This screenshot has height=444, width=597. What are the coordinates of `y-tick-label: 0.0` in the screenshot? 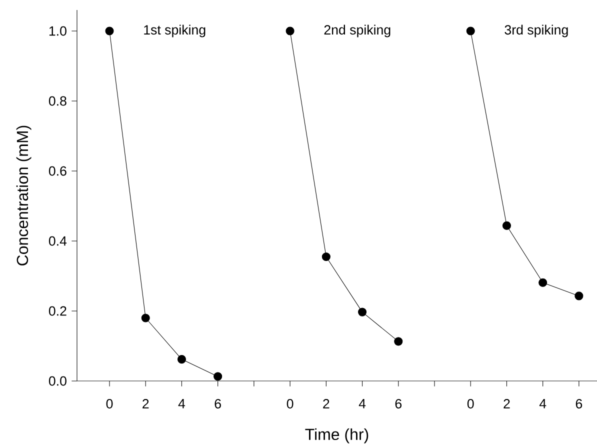 It's located at (57, 381).